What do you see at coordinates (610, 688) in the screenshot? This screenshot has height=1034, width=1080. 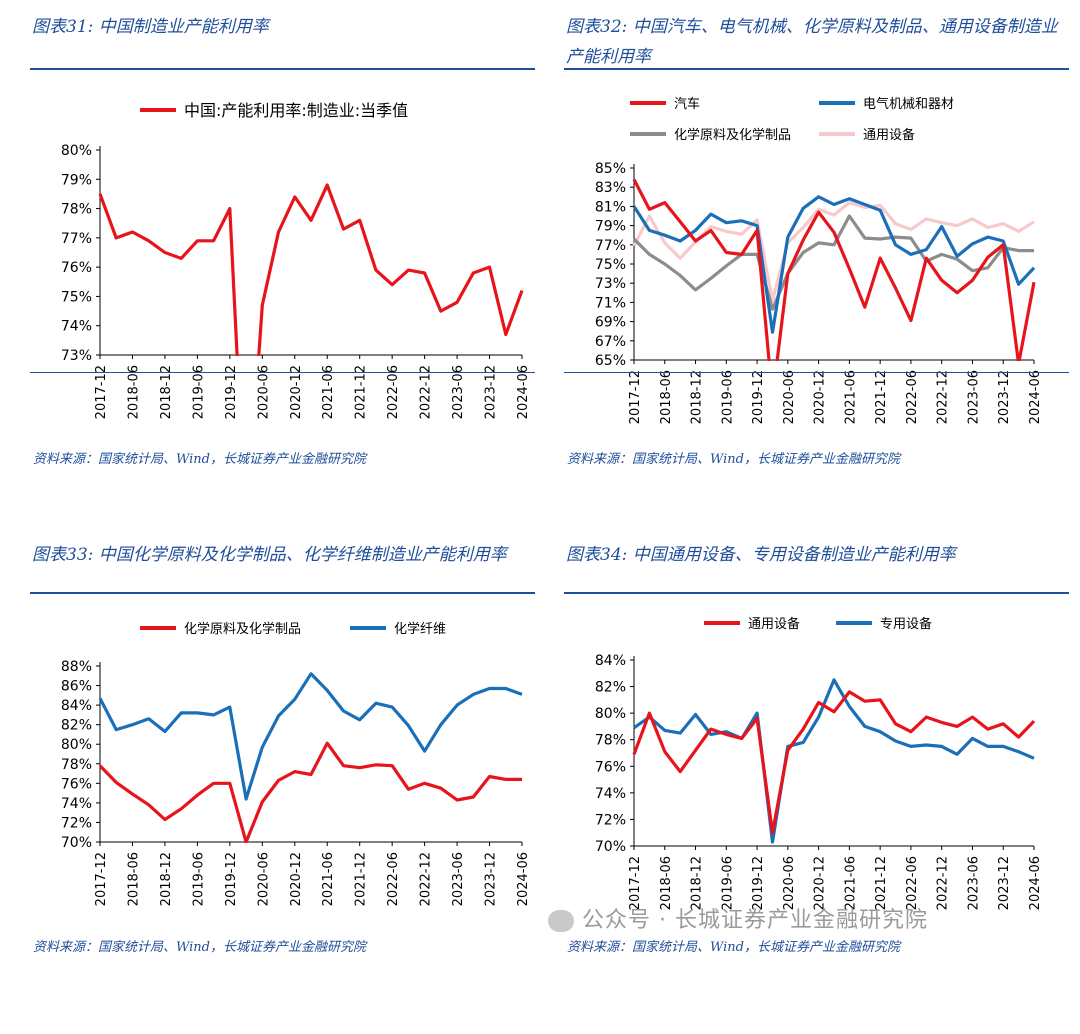 I see `y-tick-label: 82%` at bounding box center [610, 688].